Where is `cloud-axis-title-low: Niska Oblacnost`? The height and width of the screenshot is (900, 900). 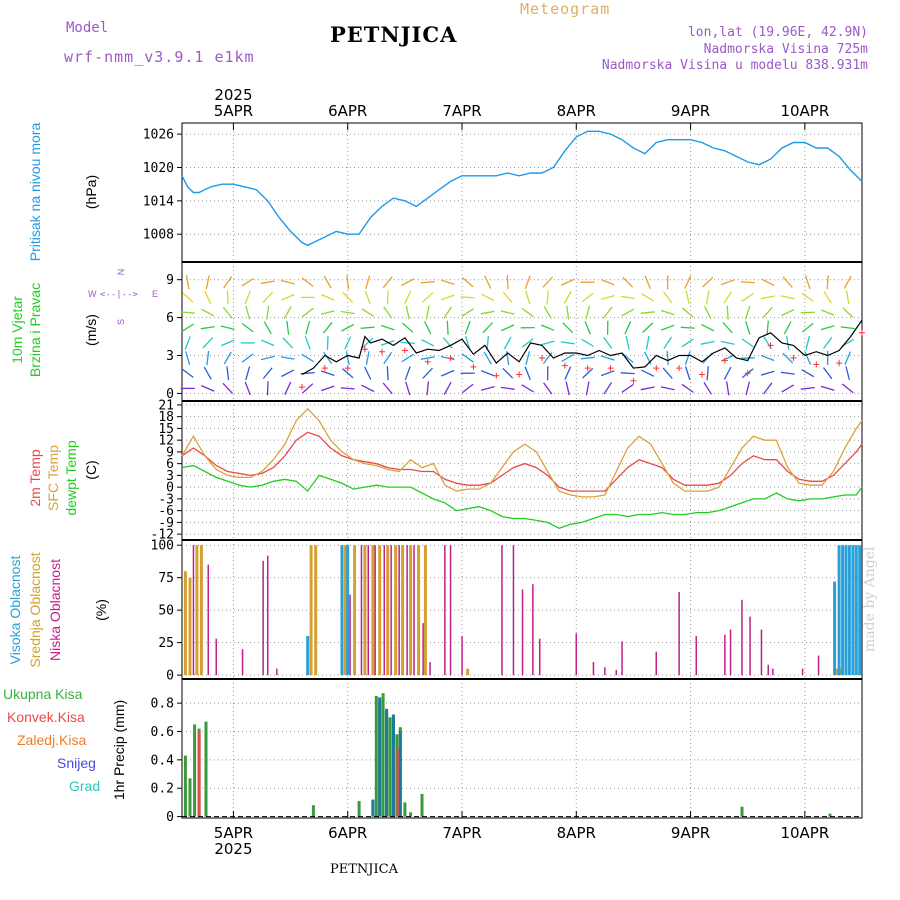
cloud-axis-title-low: Niska Oblacnost is located at coordinates (55, 610).